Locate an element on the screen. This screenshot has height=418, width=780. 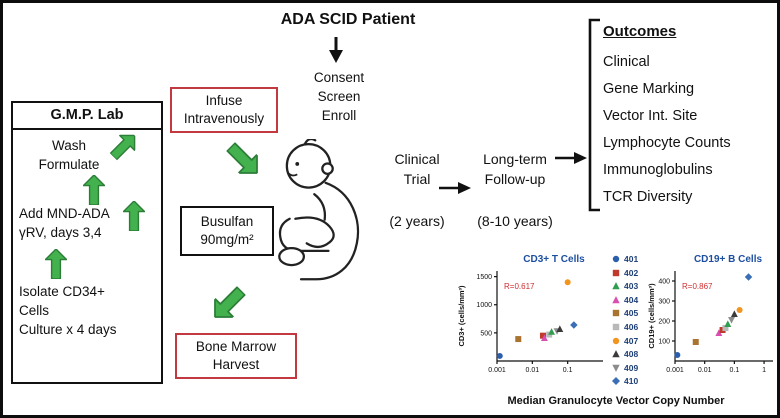
busulfan-box: Busulfan 90mg/m² is located at coordinates (227, 231).